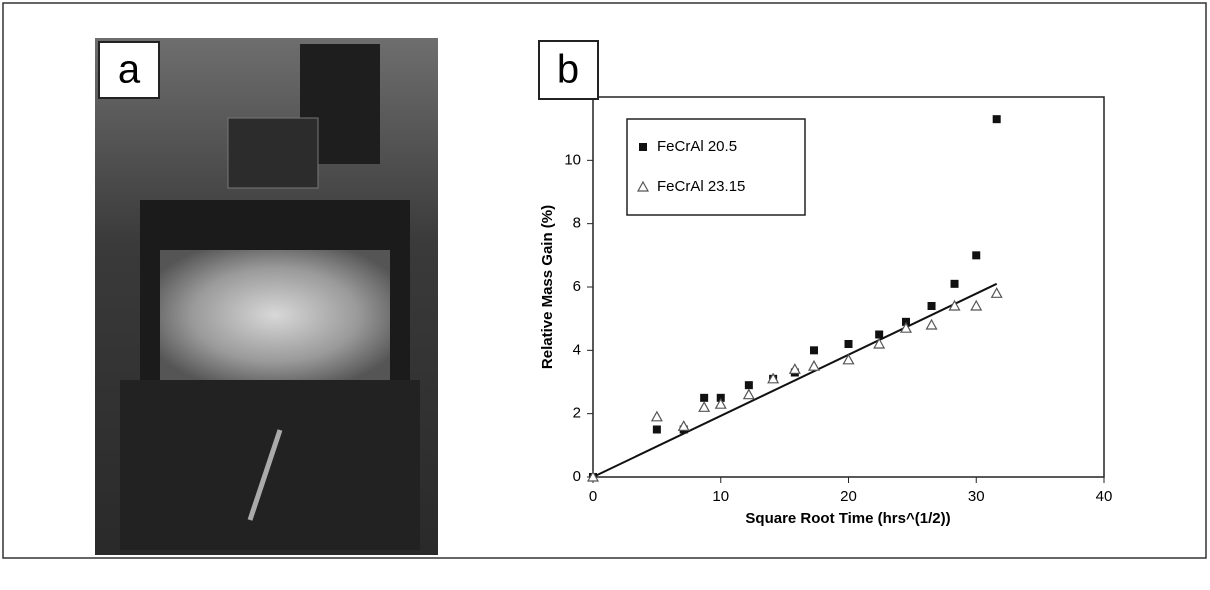 Image resolution: width=1210 pixels, height=590 pixels. What do you see at coordinates (848, 496) in the screenshot?
I see `x-tick-label: 20` at bounding box center [848, 496].